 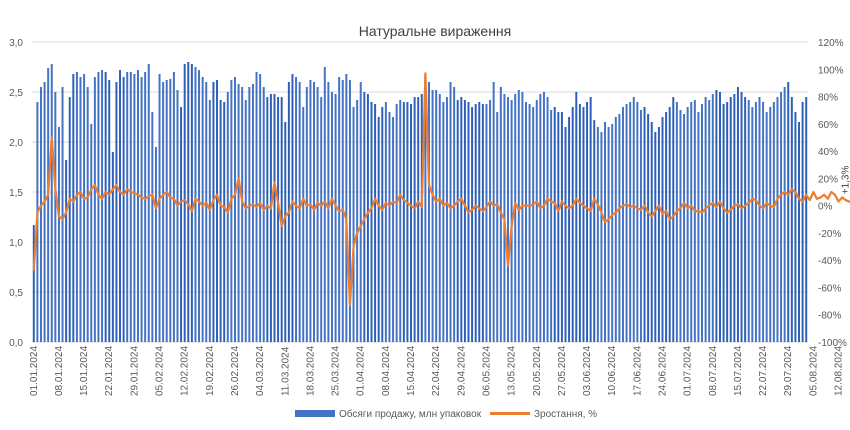 I want to click on x-tick-label: 22.01.2024, so click(x=109, y=371).